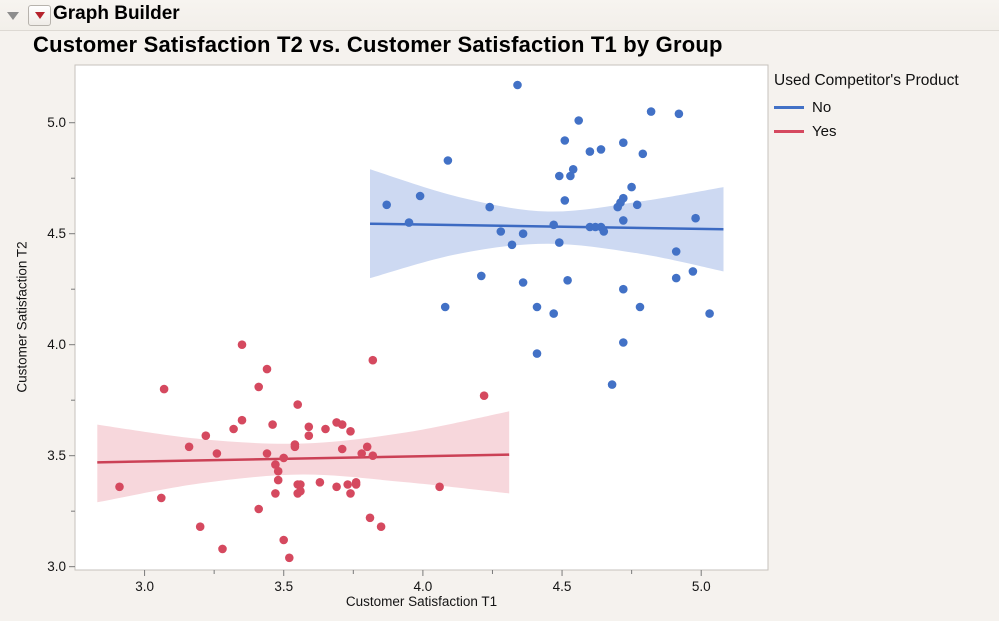  I want to click on disclosure-triangle-icon, so click(13, 16).